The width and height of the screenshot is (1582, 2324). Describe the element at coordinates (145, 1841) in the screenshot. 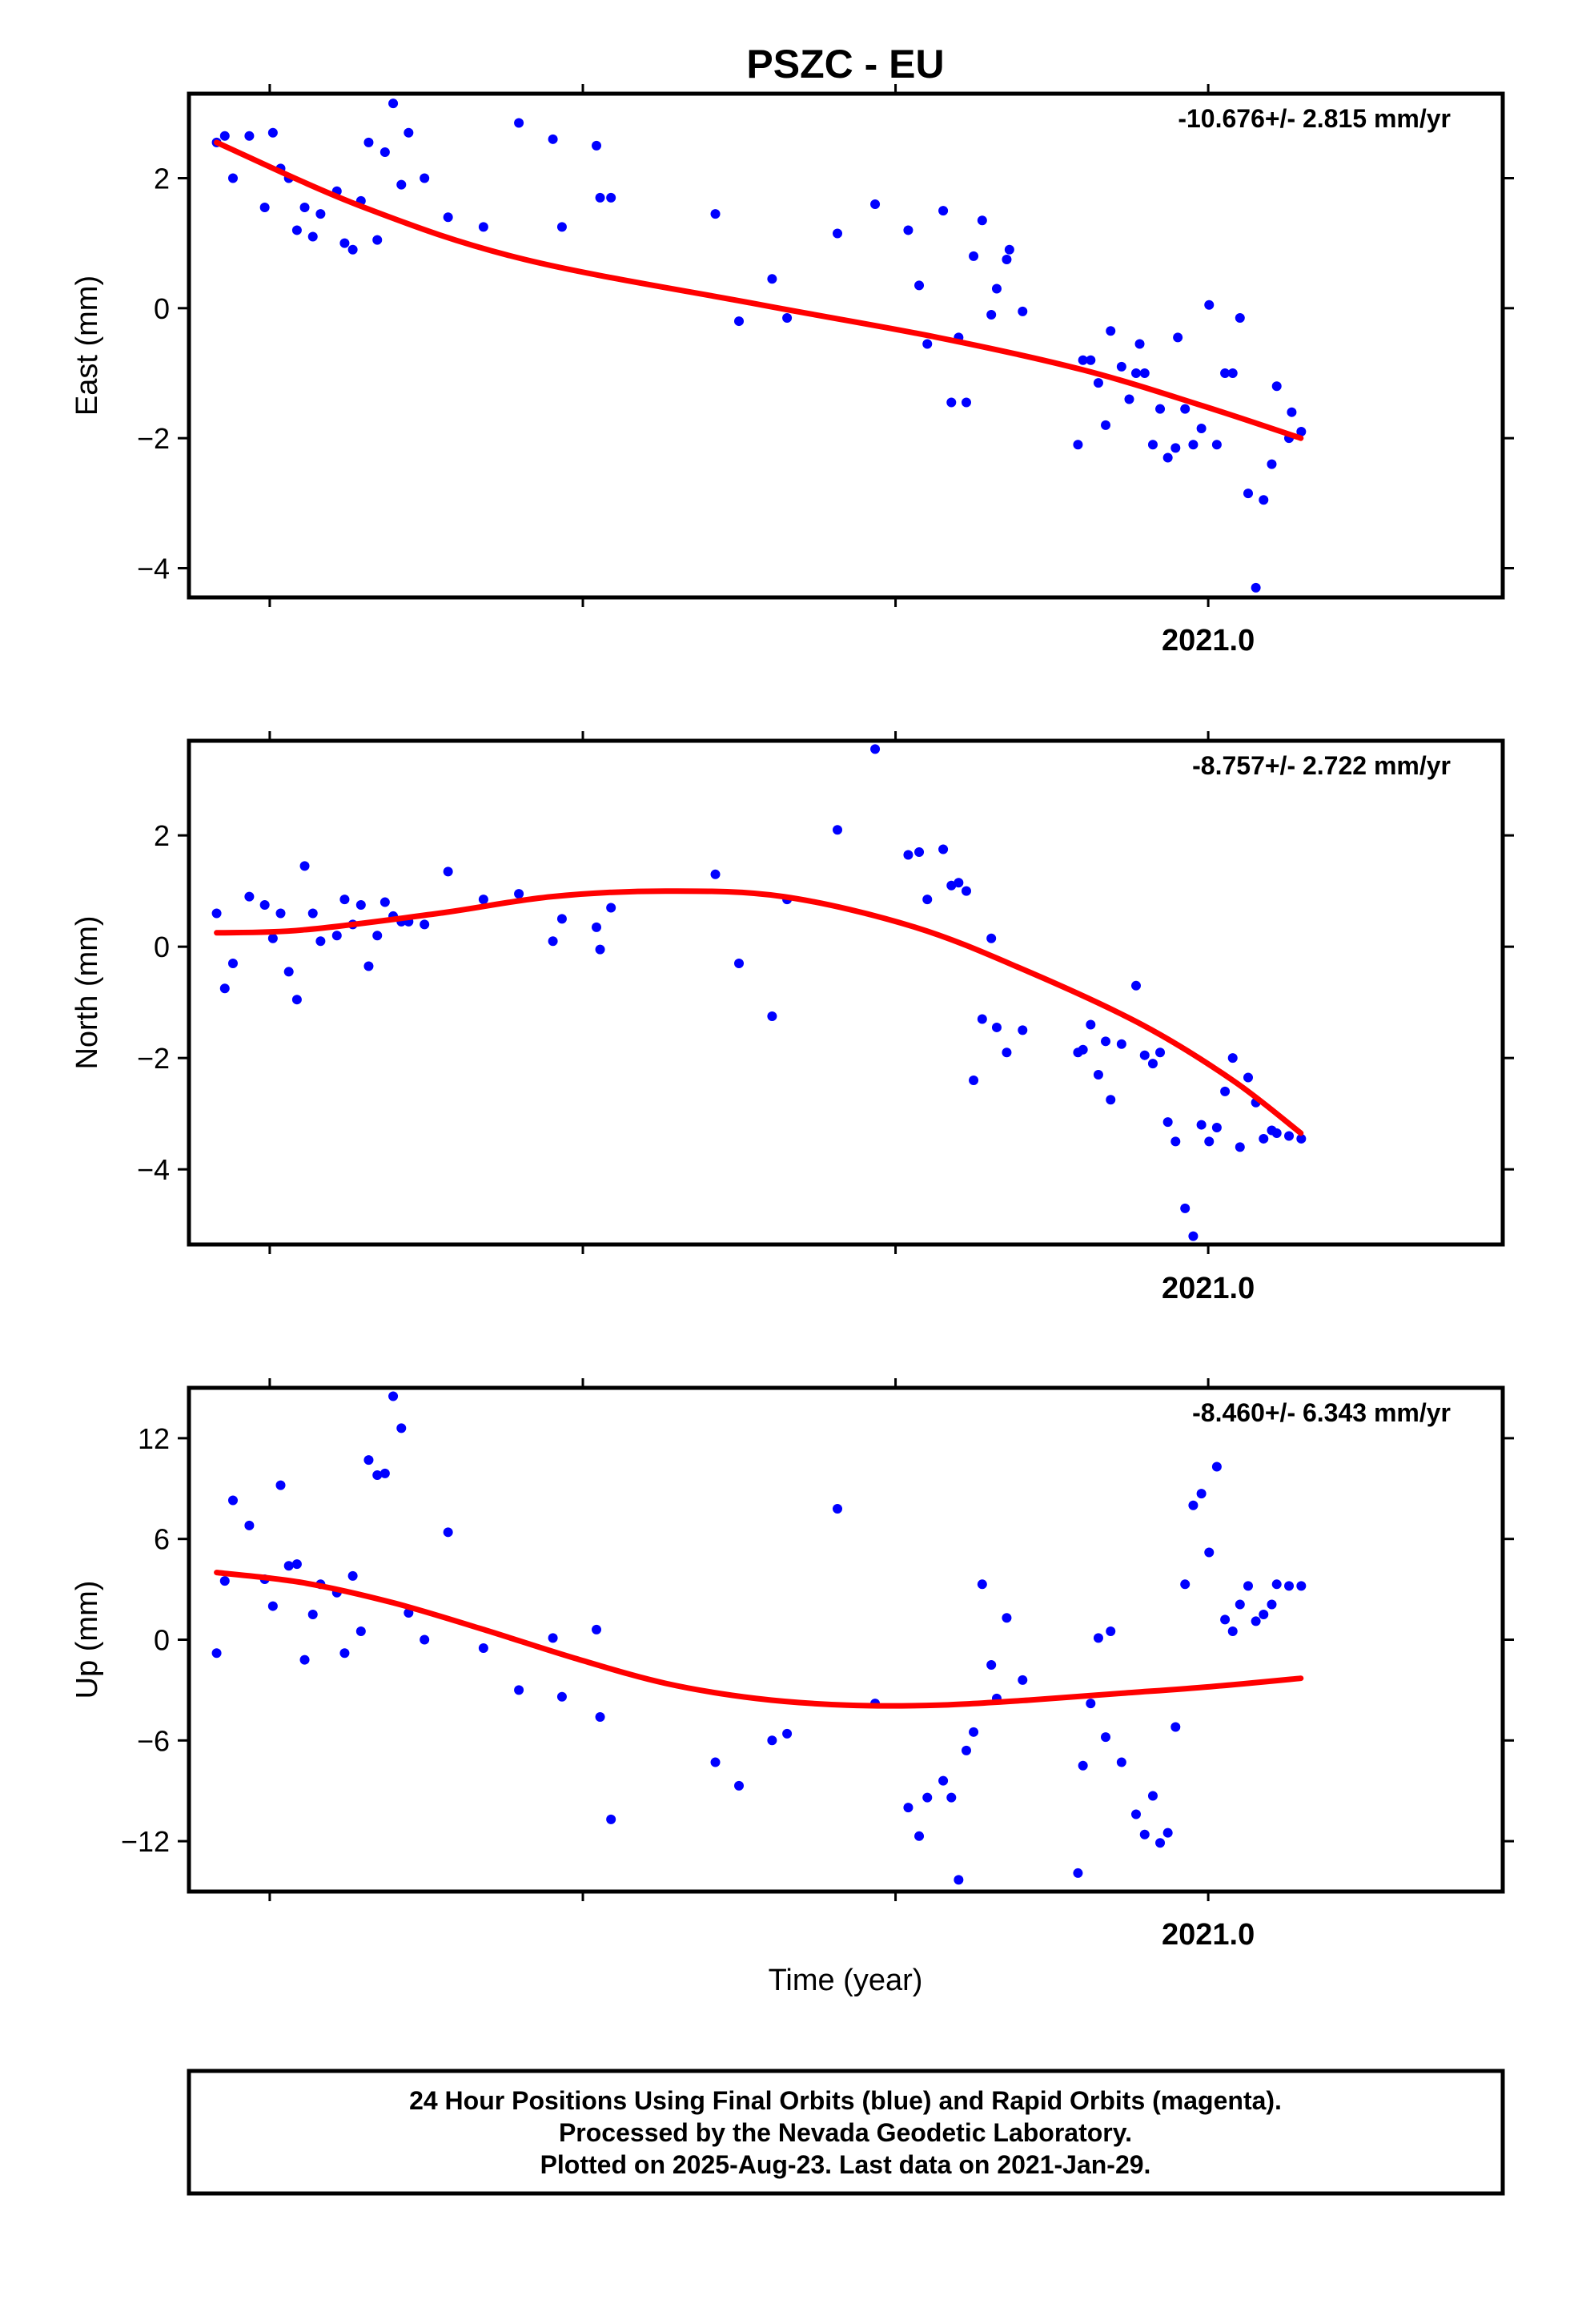

I see `up-ytick-label: −12` at that location.